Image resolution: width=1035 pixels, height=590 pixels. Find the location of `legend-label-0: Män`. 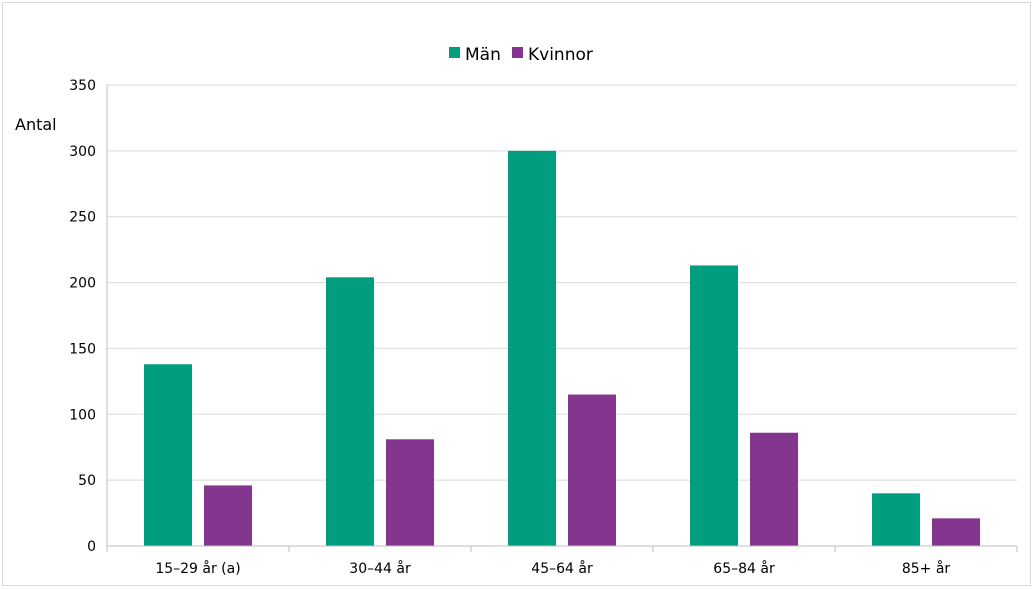

legend-label-0: Män is located at coordinates (483, 55).